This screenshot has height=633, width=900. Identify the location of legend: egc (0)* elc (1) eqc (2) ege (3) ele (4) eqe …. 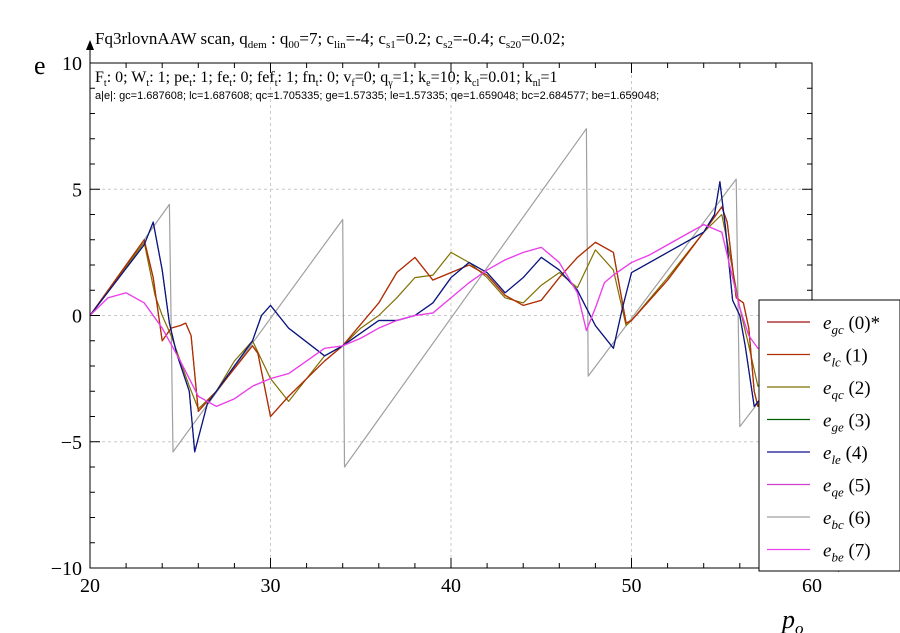
(823, 439).